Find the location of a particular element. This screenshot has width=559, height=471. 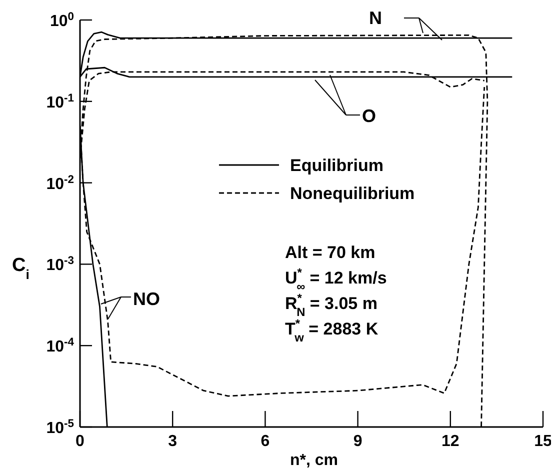

annotation: R$^{*}$$_{N}$ = 3.05 m is located at coordinates (331, 305).